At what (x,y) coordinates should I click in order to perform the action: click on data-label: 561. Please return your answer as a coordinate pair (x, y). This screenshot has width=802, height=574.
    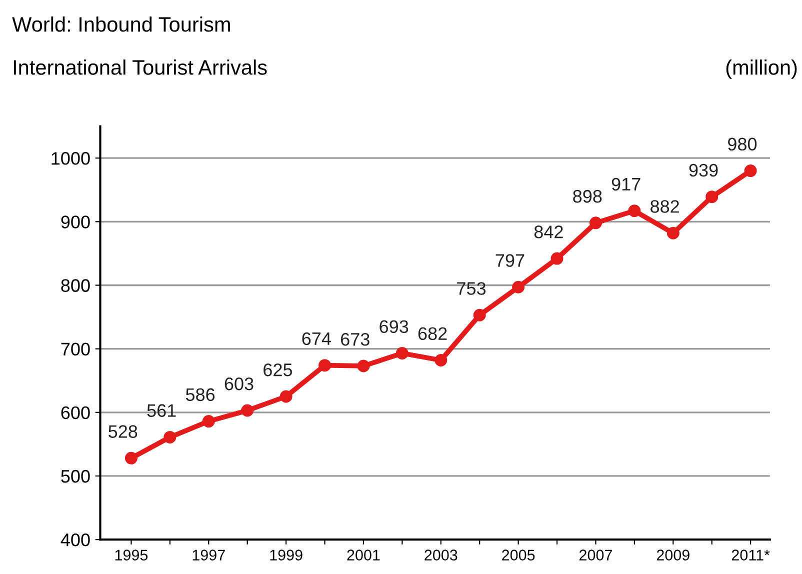
    Looking at the image, I should click on (161, 410).